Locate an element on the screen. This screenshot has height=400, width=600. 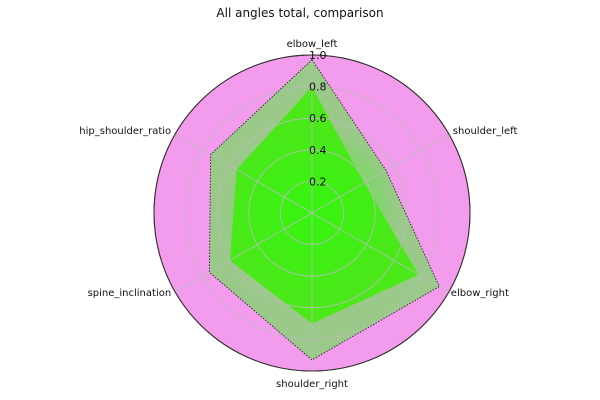
chart-title: All angles total, comparison is located at coordinates (300, 13).